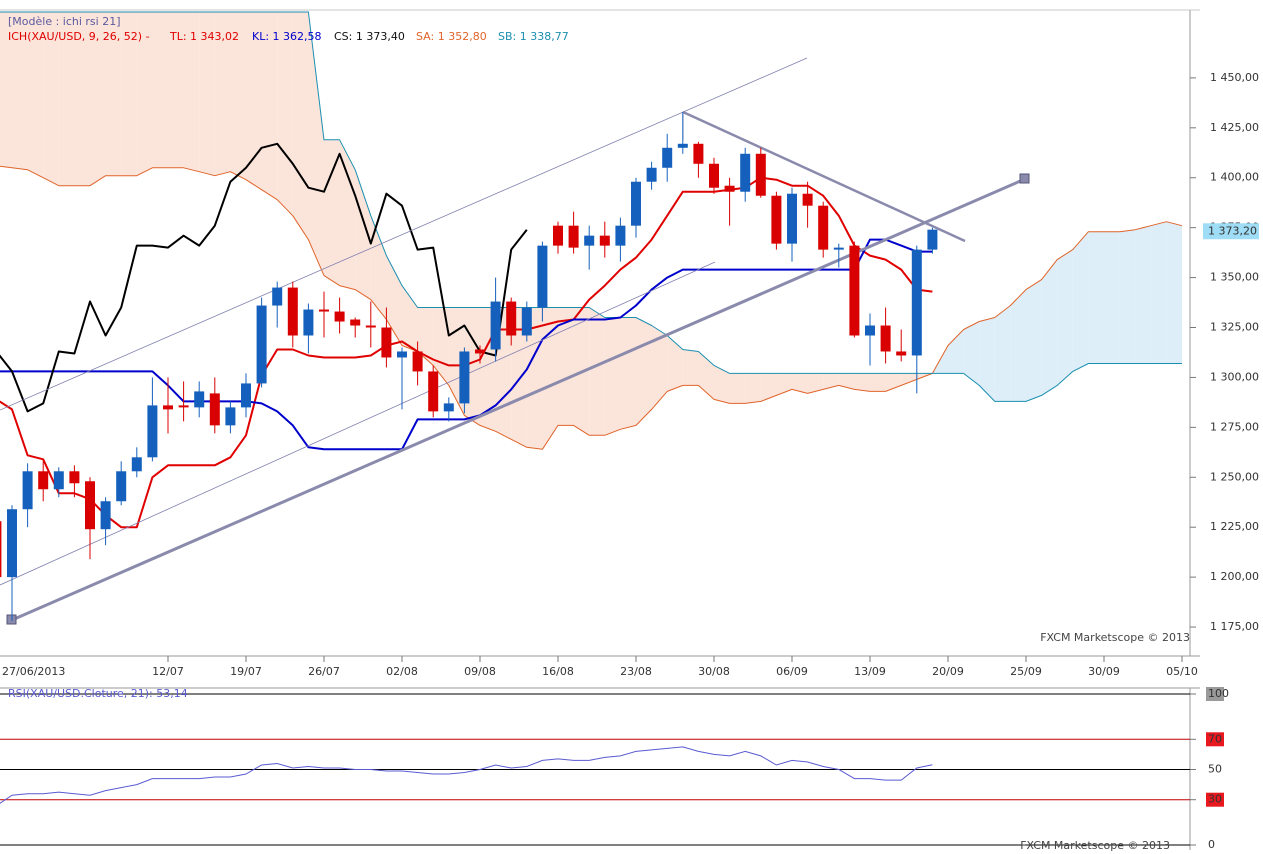  I want to click on indicator-readout: CS: 1 373,40, so click(369, 36).